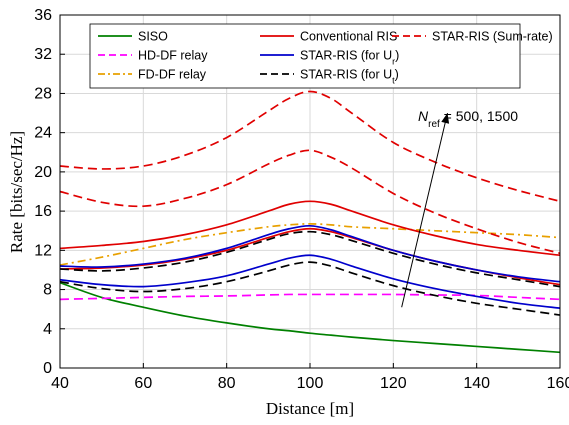  What do you see at coordinates (393, 383) in the screenshot?
I see `x-tick-label-4: 120` at bounding box center [393, 383].